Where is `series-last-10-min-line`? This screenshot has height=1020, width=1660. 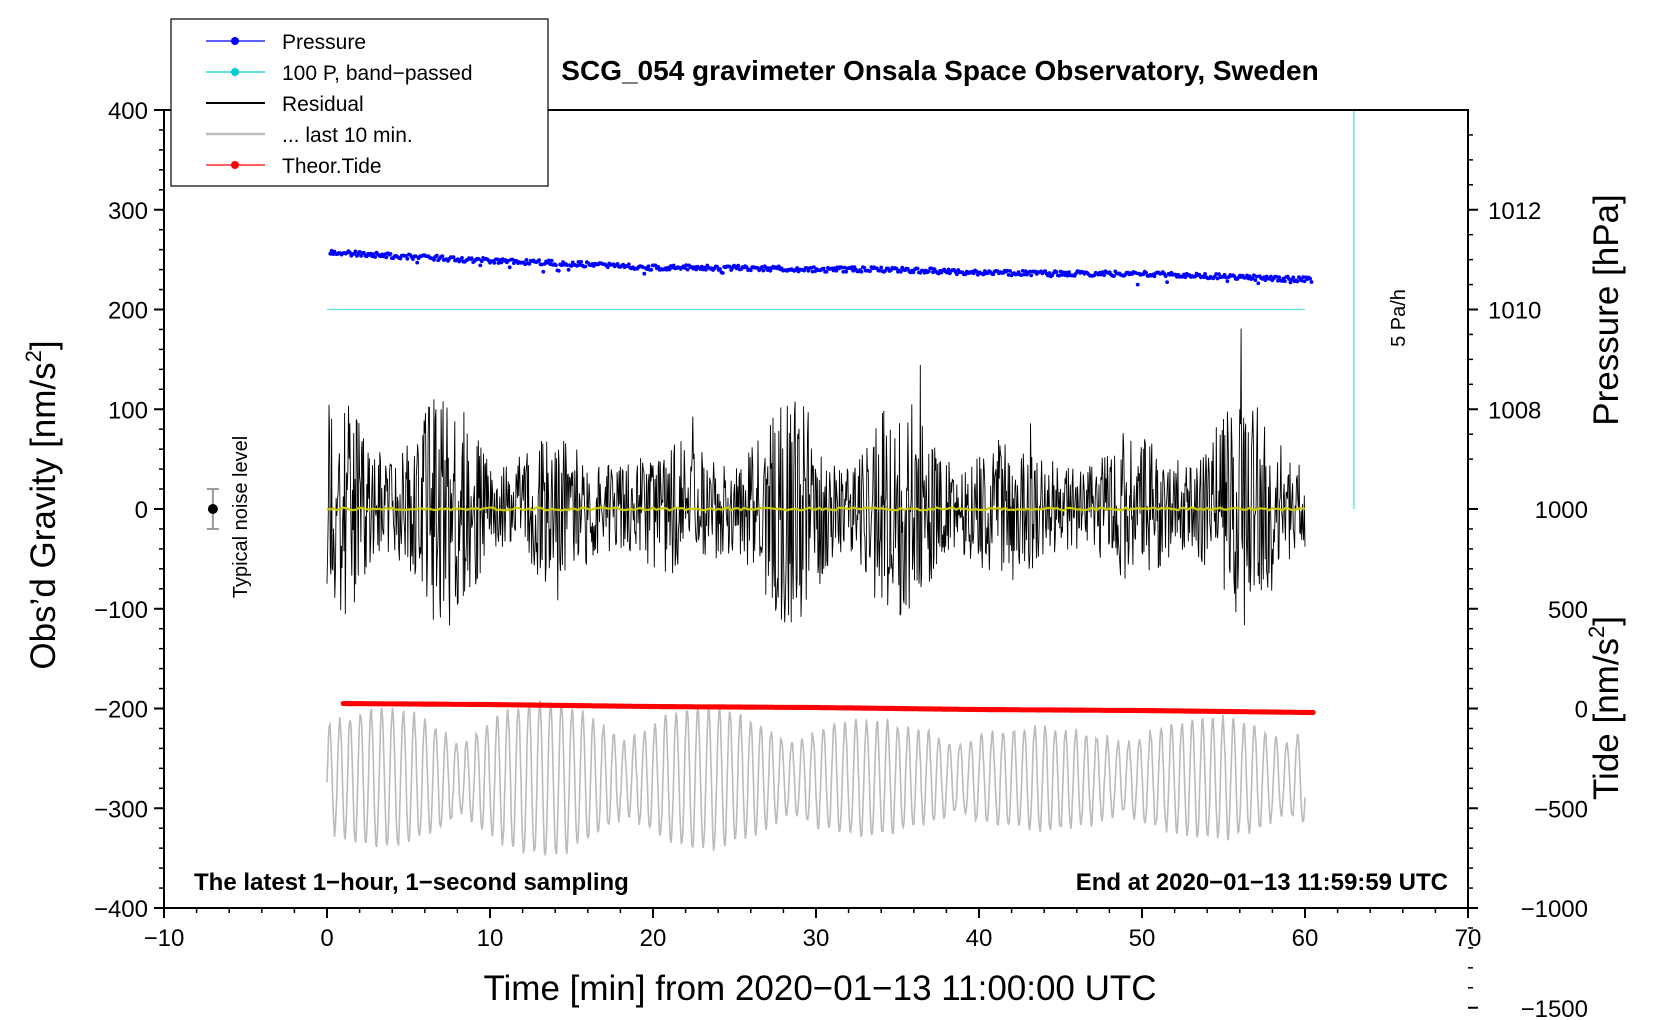 series-last-10-min-line is located at coordinates (816, 778).